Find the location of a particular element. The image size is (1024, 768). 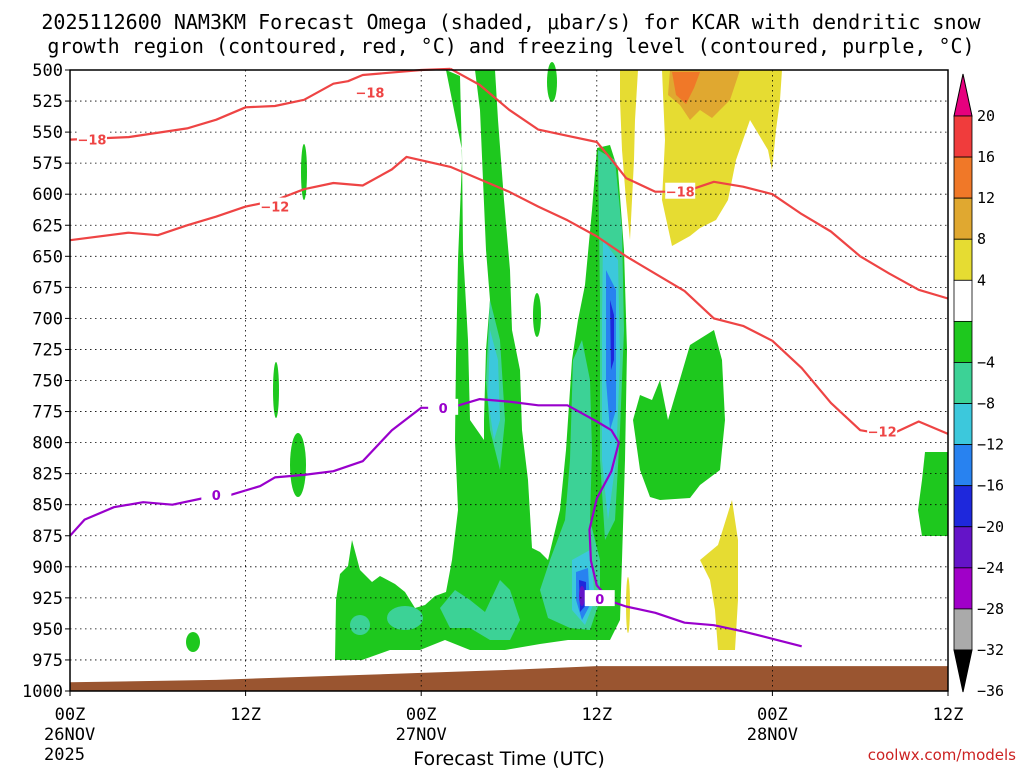

y-tick-label: 825 is located at coordinates (47, 475).